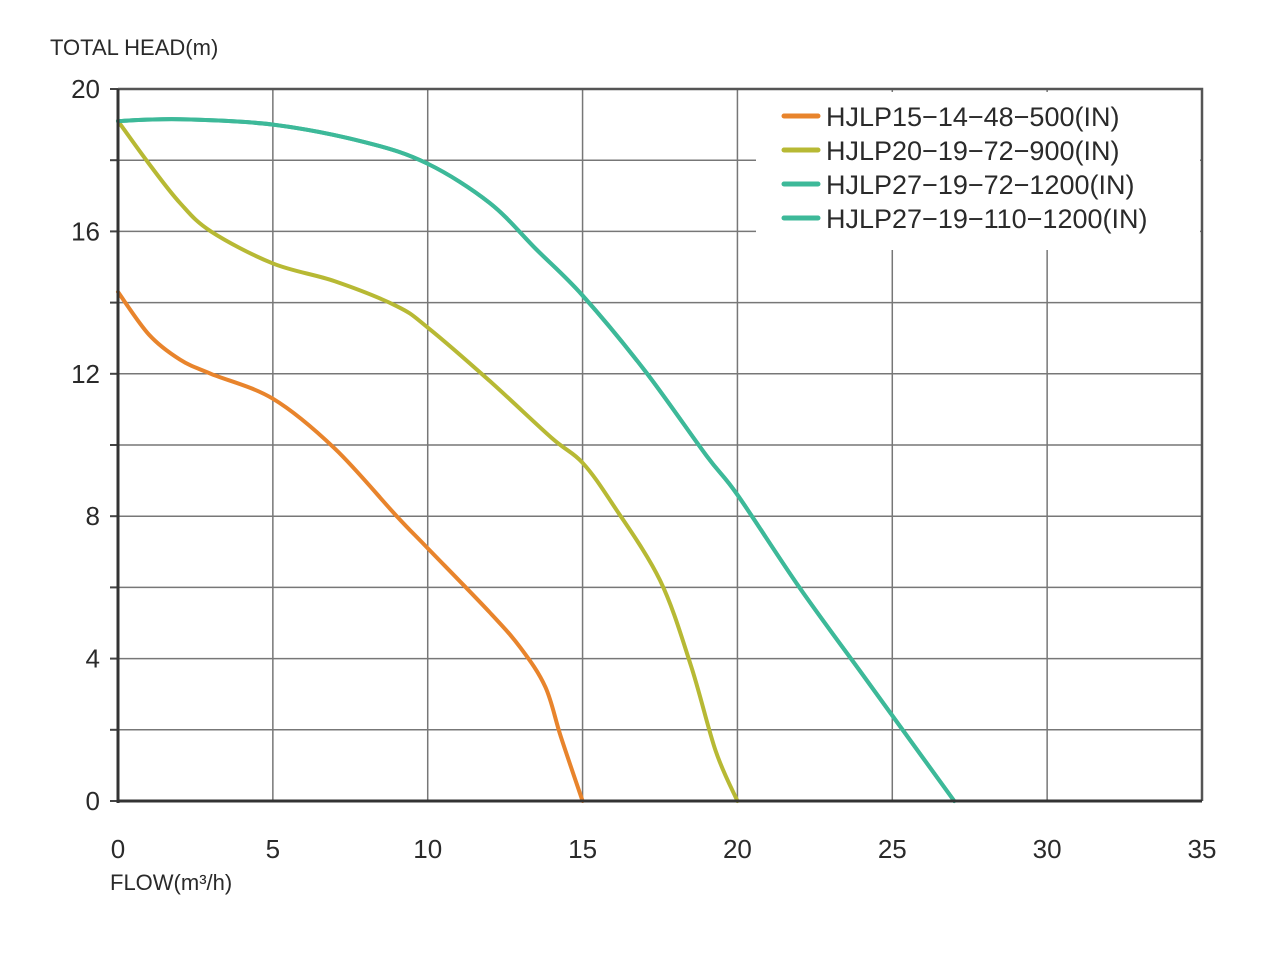  I want to click on legend-background, so click(978, 171).